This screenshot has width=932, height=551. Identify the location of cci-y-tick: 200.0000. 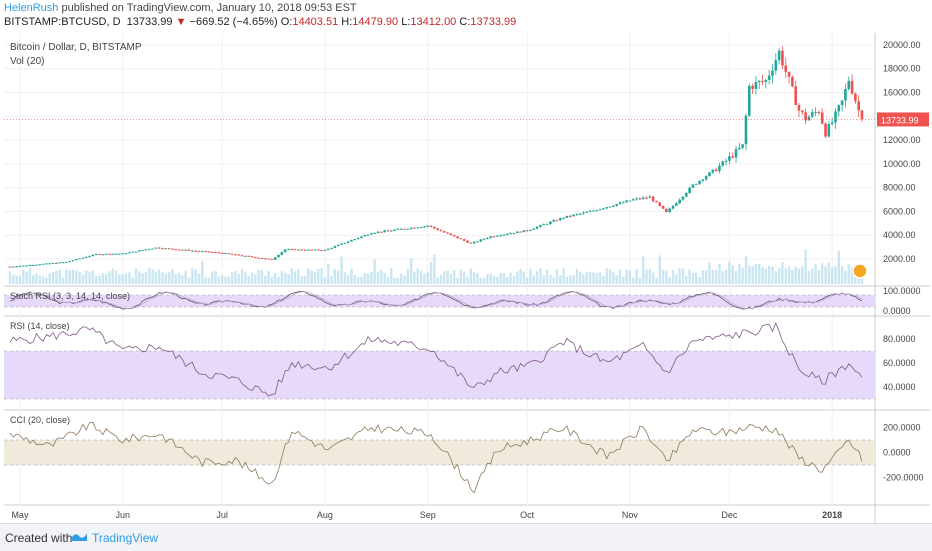
(902, 428).